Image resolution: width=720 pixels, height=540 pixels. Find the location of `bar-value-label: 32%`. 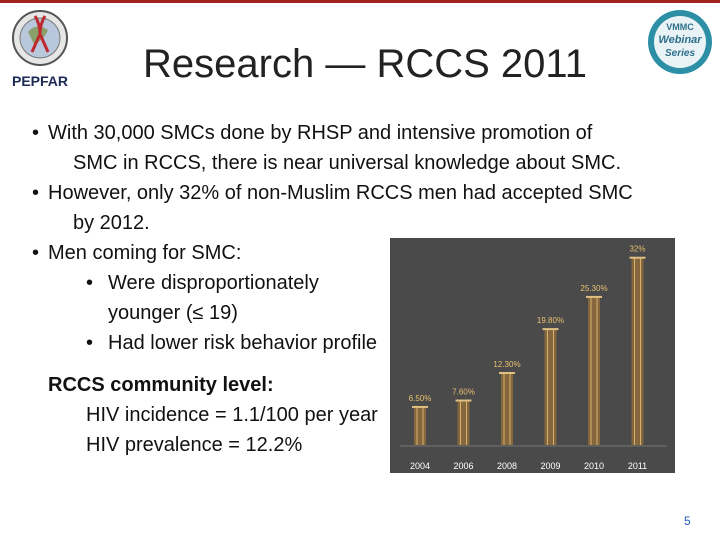

bar-value-label: 32% is located at coordinates (637, 249).